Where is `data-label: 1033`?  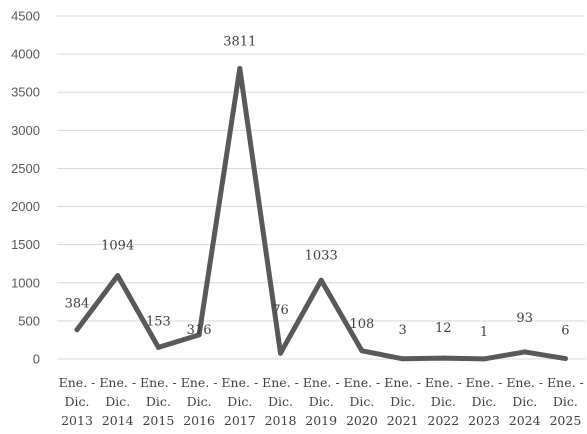 data-label: 1033 is located at coordinates (321, 255).